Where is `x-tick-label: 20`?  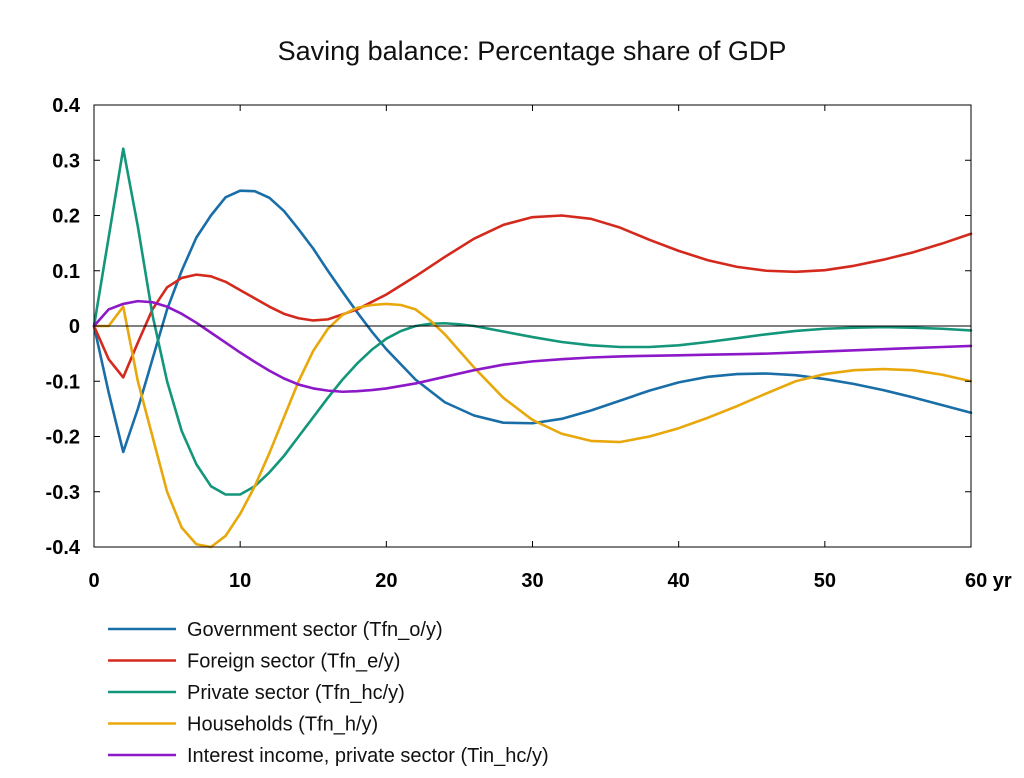 x-tick-label: 20 is located at coordinates (386, 581).